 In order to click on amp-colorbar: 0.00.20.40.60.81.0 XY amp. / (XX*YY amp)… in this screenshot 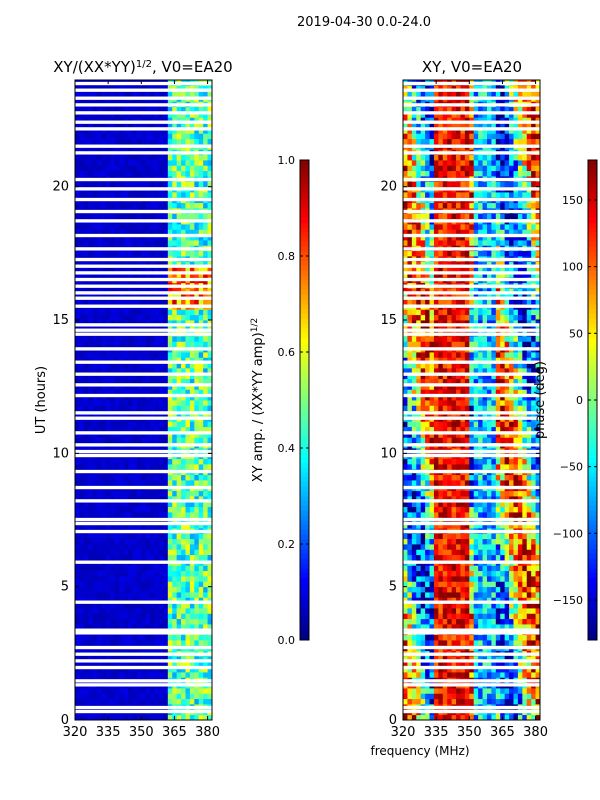, I will do `click(280, 400)`.